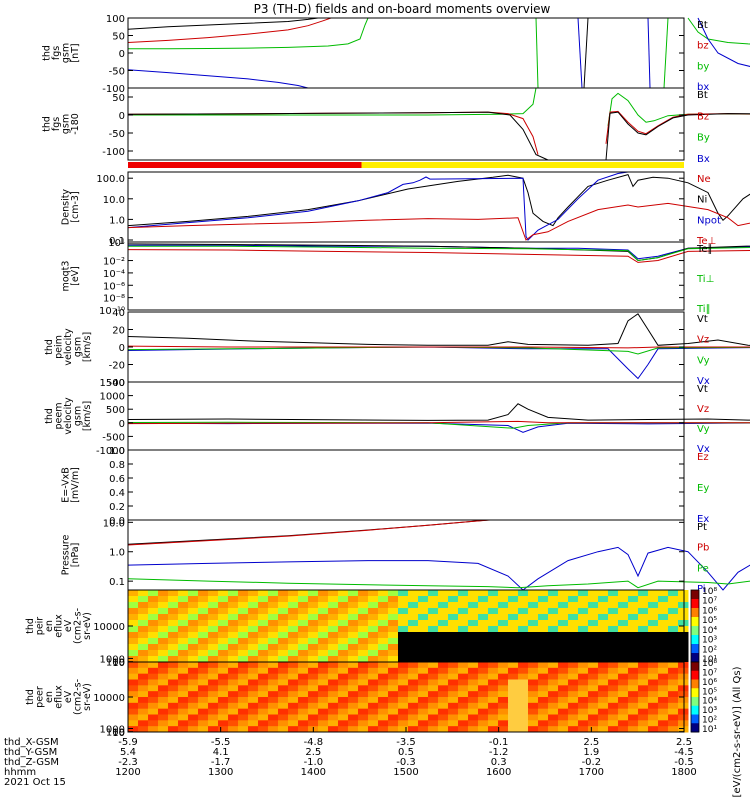 The height and width of the screenshot is (800, 750). Describe the element at coordinates (438, 221) in the screenshot. I see `series-line-ne` at that location.